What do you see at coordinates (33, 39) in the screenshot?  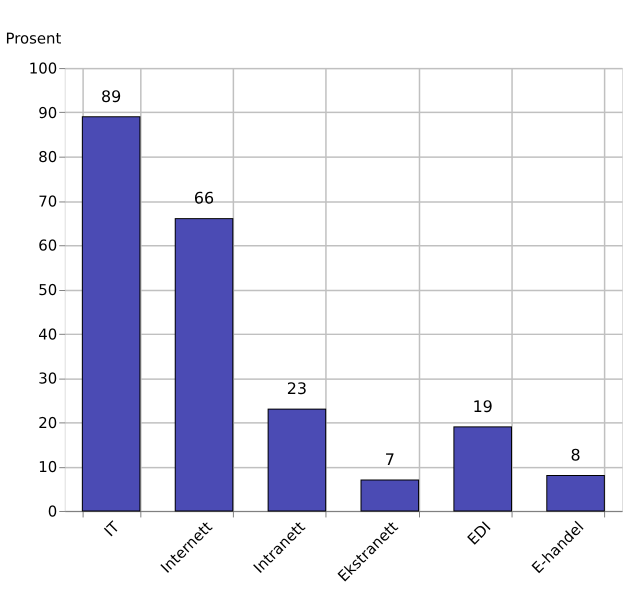 I see `y-axis-title: Prosent` at bounding box center [33, 39].